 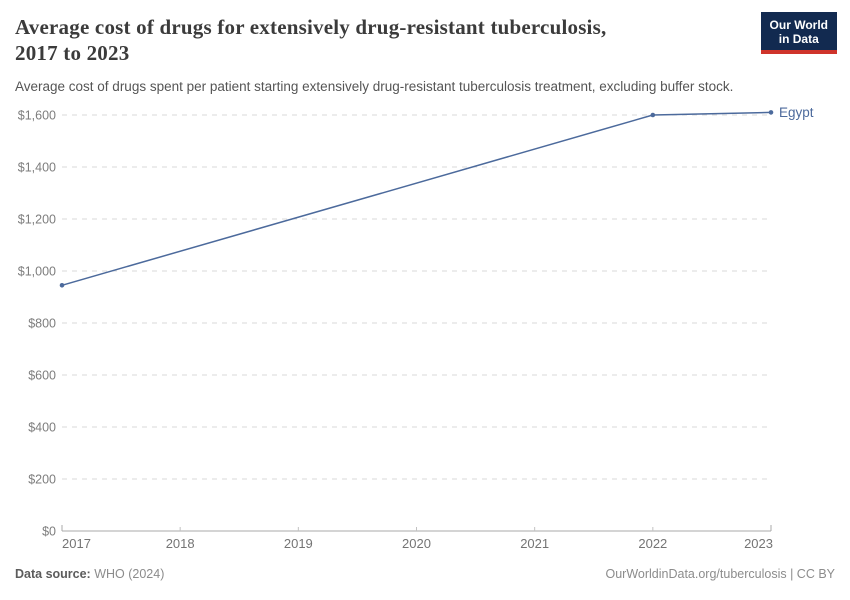 I want to click on x-axis-tick-label: 2021, so click(x=534, y=543).